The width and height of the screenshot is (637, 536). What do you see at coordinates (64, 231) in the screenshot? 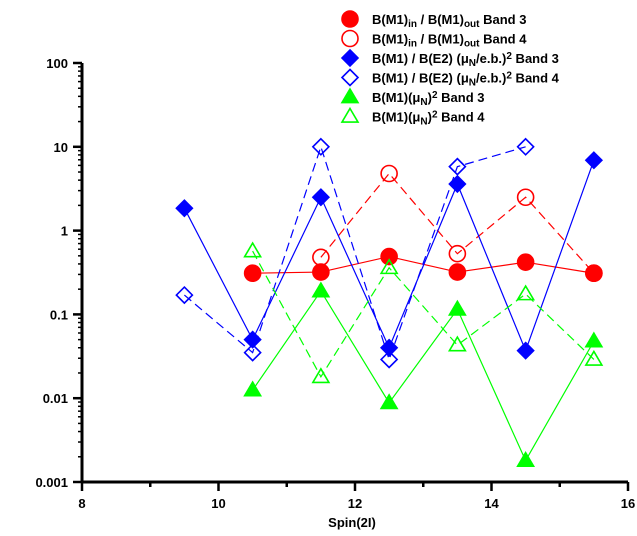
I see `y-tick-label: 1` at bounding box center [64, 231].